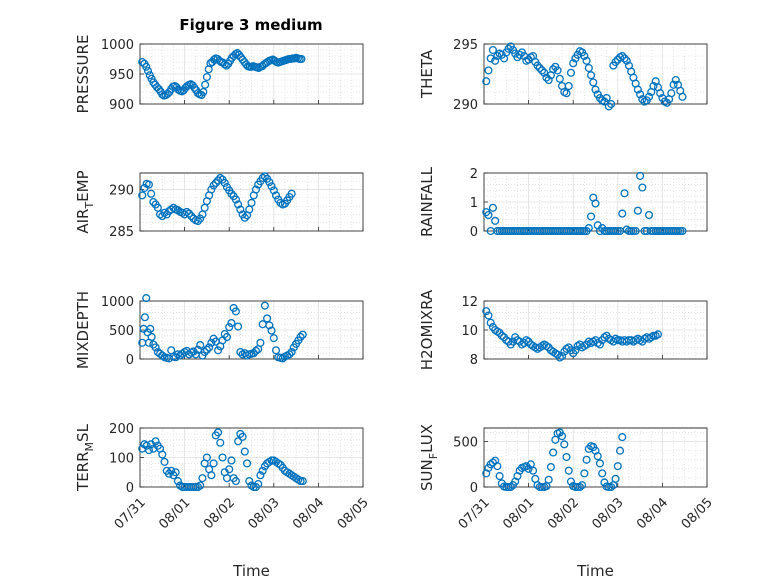  Describe the element at coordinates (217, 199) in the screenshot. I see `series-air_temp` at that location.